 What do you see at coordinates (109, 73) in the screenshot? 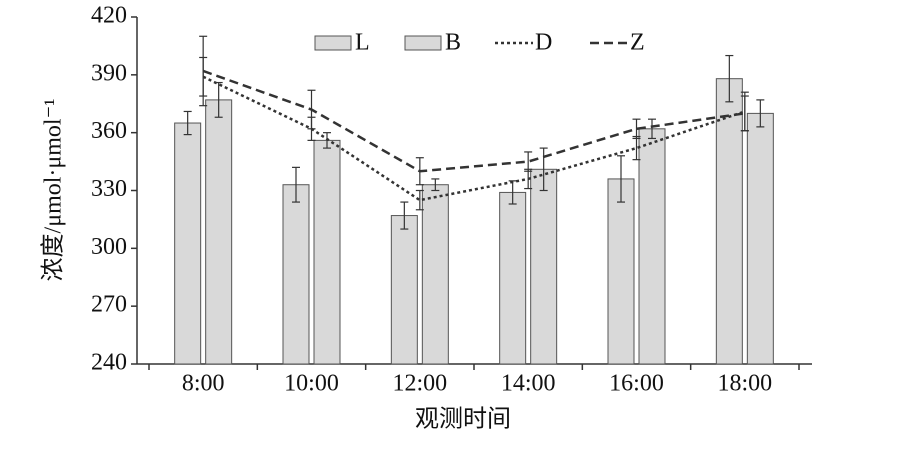
I see `y-tick-label: 390` at bounding box center [109, 73].